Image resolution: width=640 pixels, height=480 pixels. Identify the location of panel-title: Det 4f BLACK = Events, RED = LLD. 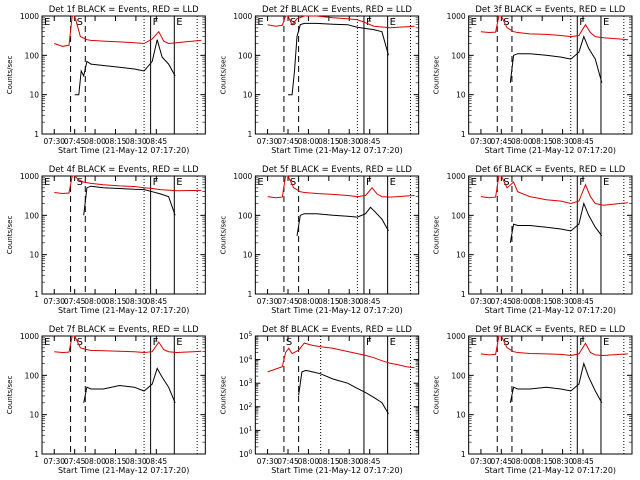
(124, 170).